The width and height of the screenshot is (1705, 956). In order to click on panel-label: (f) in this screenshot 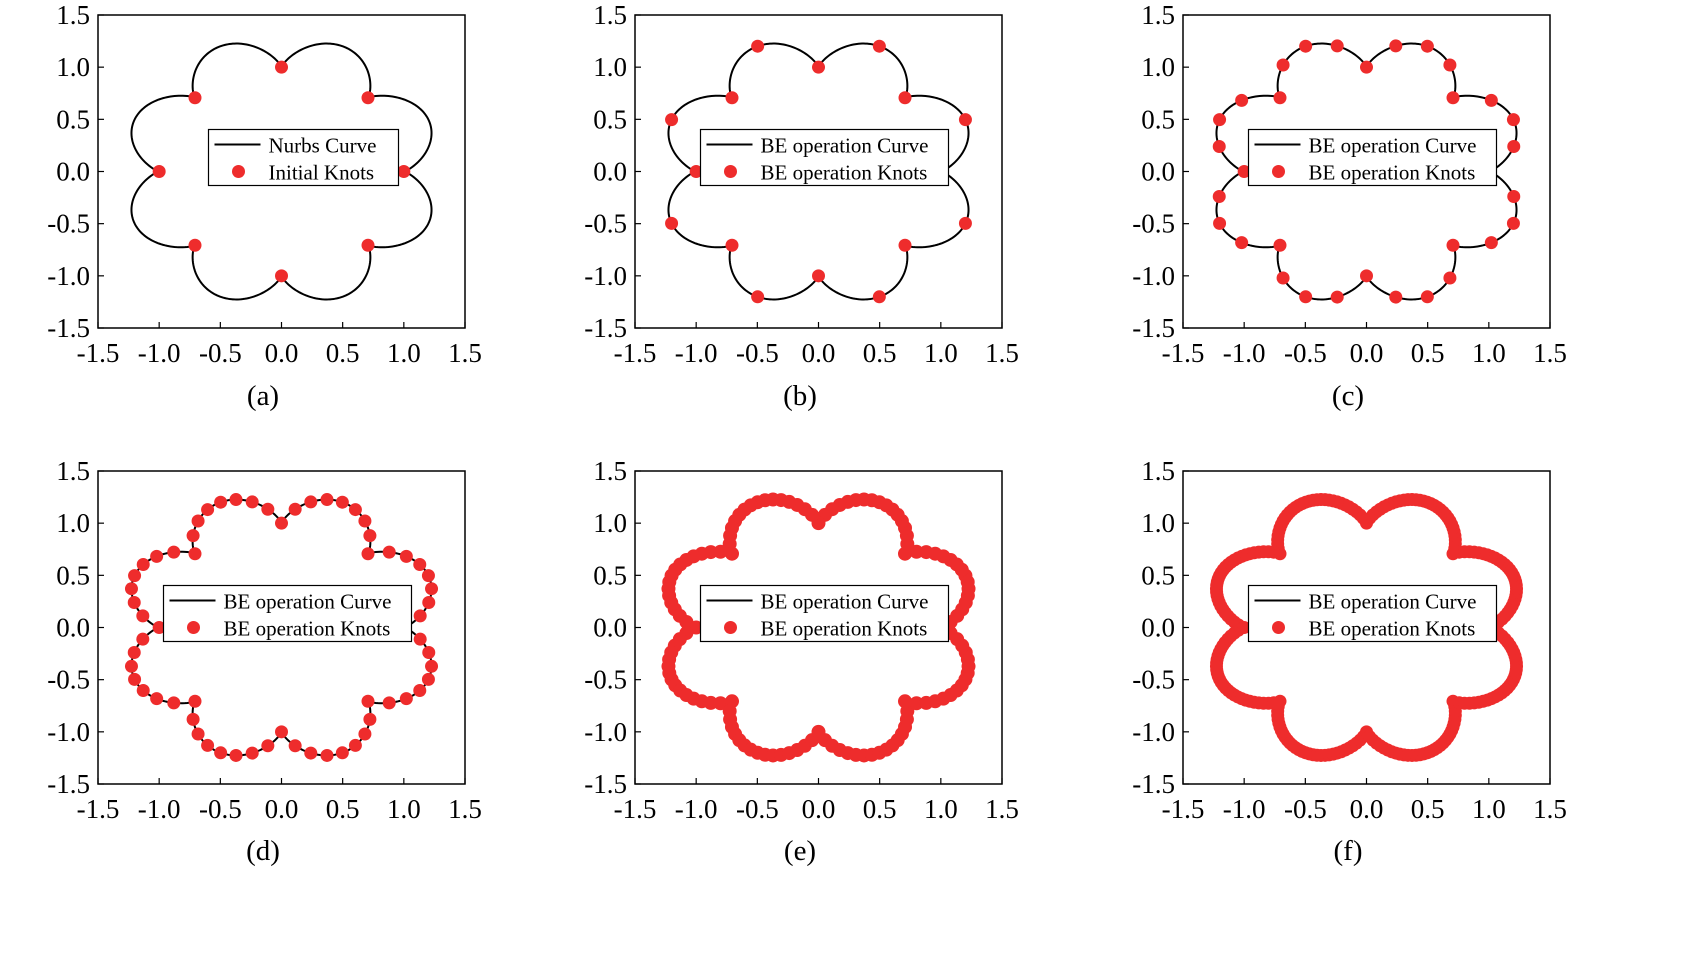, I will do `click(1348, 851)`.